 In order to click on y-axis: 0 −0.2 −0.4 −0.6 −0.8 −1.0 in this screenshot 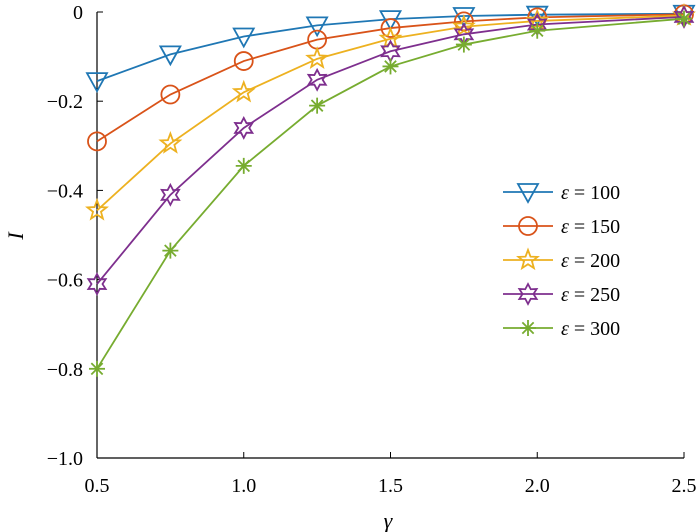, I will do `click(75, 236)`.